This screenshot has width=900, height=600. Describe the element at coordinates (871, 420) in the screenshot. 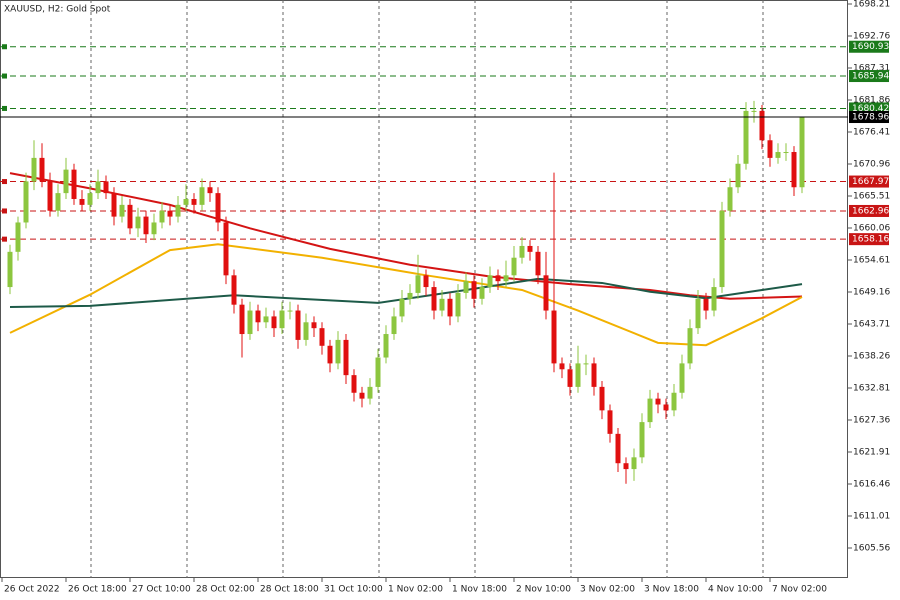

I see `y-tick-label: 1627.36` at that location.